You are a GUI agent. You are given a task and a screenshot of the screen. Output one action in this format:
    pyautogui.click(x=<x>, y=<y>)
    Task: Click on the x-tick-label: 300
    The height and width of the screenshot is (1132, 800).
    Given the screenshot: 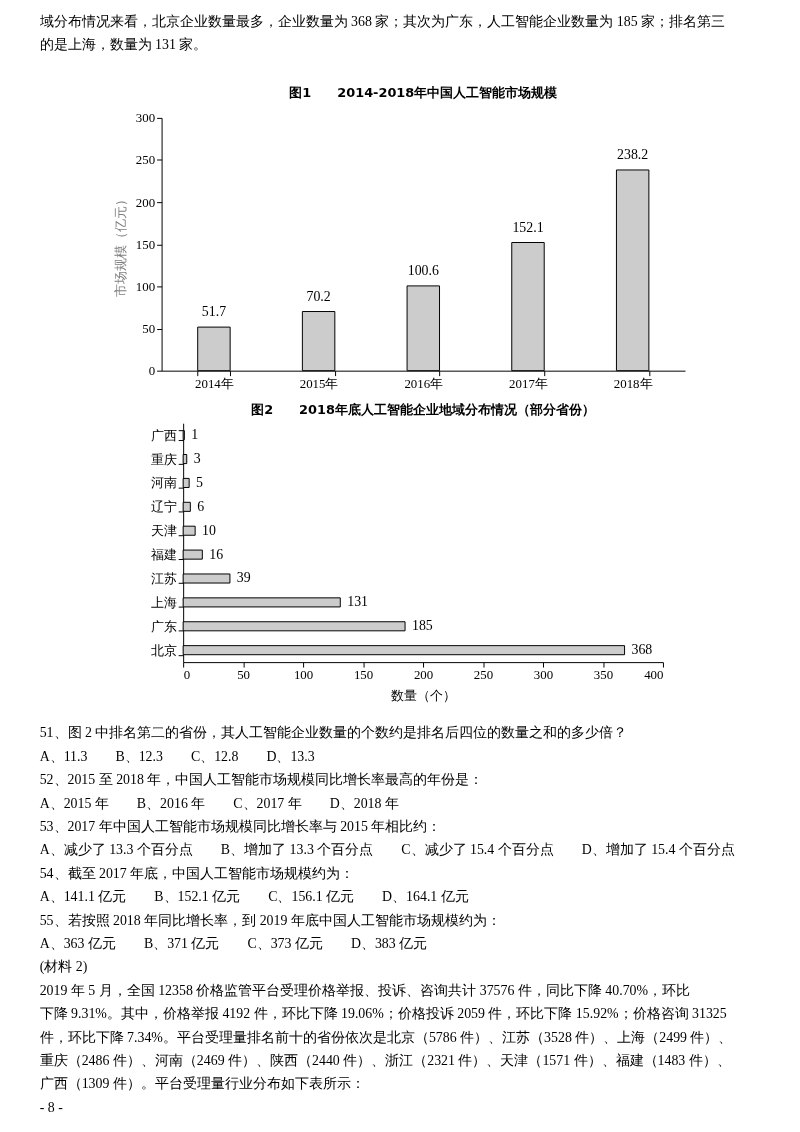 What is the action you would take?
    pyautogui.click(x=543, y=675)
    